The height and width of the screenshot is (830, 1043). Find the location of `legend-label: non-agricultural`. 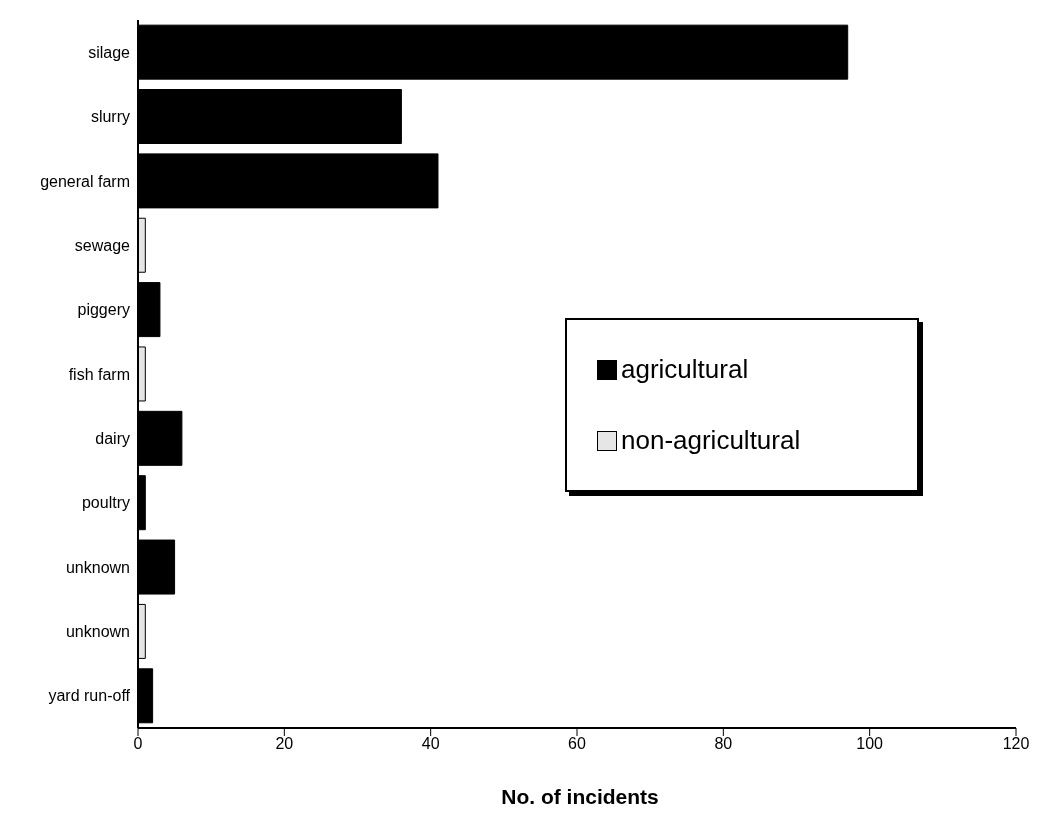

legend-label: non-agricultural is located at coordinates (711, 440).